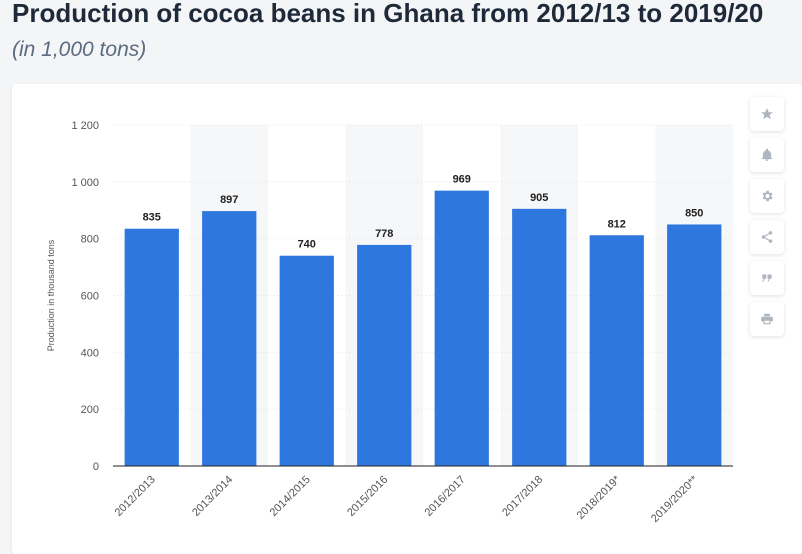  I want to click on y-tick-label: 0, so click(96, 467).